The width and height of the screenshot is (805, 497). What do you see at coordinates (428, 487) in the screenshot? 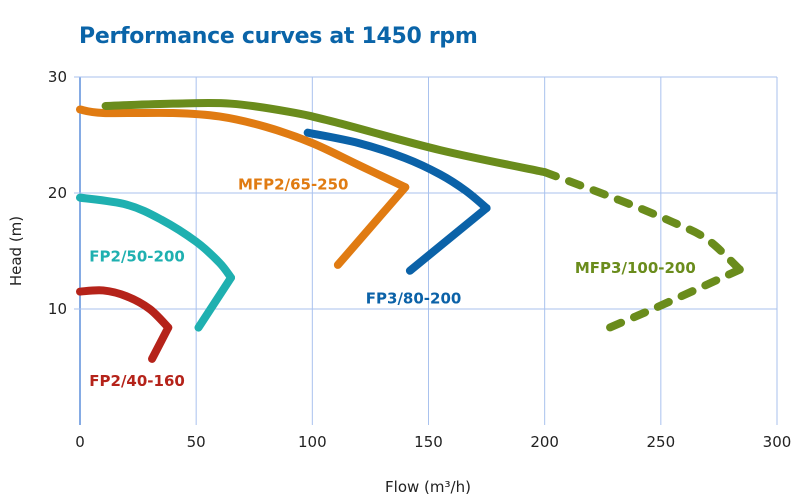
I see `x-axis-label: Flow (m³/h)` at bounding box center [428, 487].